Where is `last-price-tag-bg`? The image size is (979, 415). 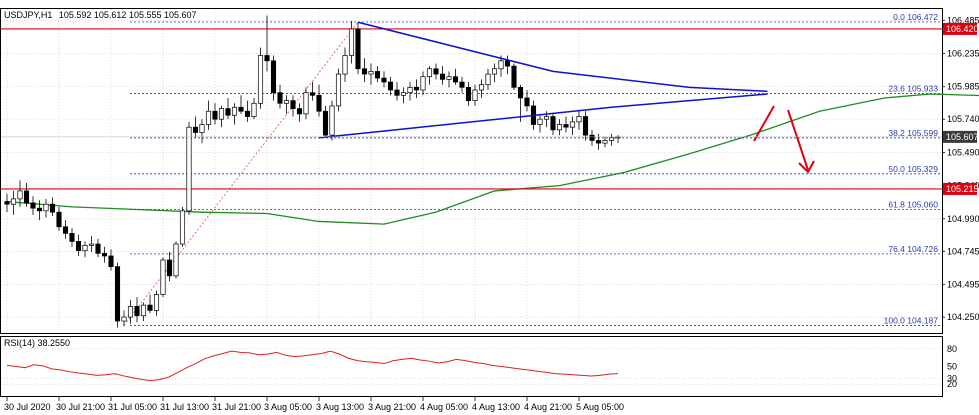 last-price-tag-bg is located at coordinates (960, 136).